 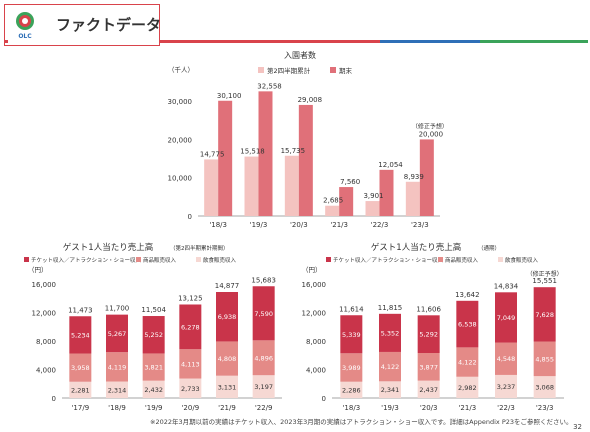 I want to click on data-label-food: 3,068, so click(x=544, y=388).